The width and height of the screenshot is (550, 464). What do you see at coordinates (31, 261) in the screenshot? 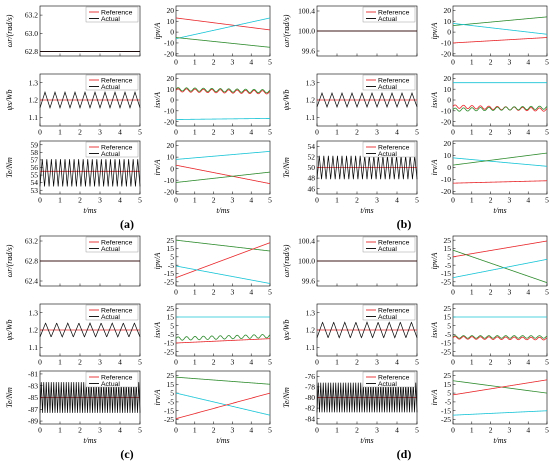
I see `y-tick-label: 62.8` at bounding box center [31, 261].